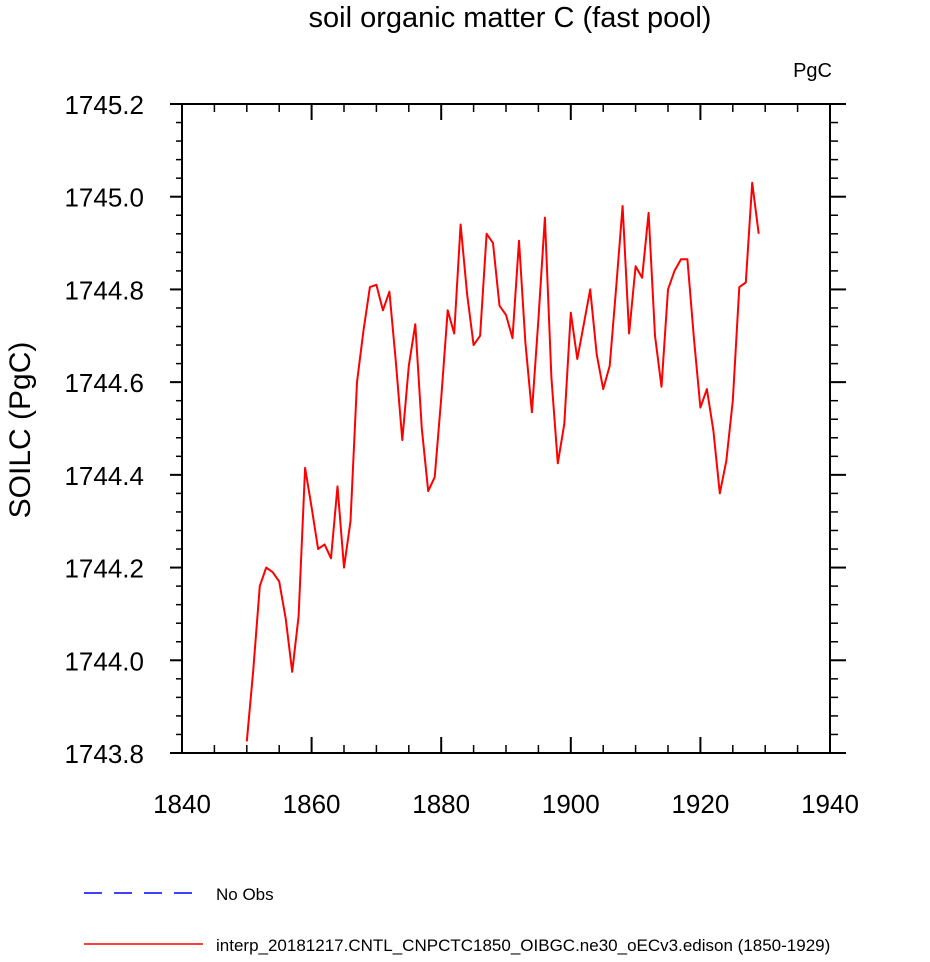  Describe the element at coordinates (104, 754) in the screenshot. I see `y-tick-label: 1743.8` at that location.